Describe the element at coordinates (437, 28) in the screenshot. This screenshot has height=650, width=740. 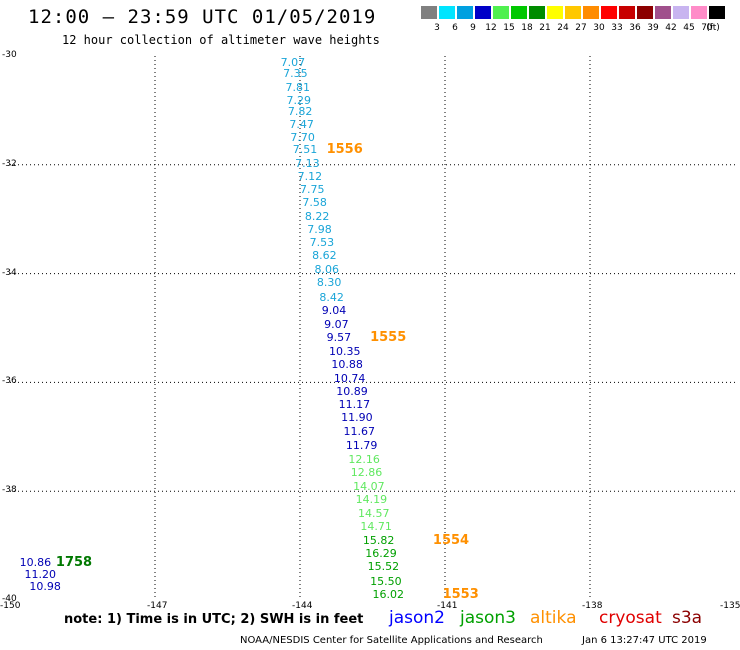
I see `color-scale-label: 3` at that location.